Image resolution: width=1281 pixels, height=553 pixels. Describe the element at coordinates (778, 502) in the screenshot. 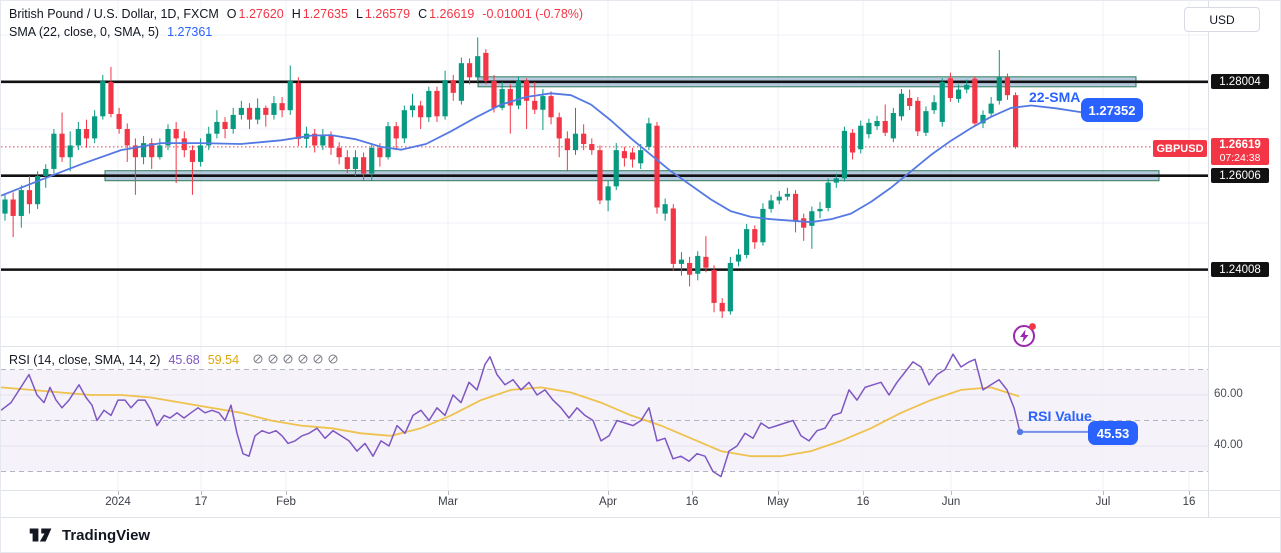

I see `time-axis-label: May` at that location.